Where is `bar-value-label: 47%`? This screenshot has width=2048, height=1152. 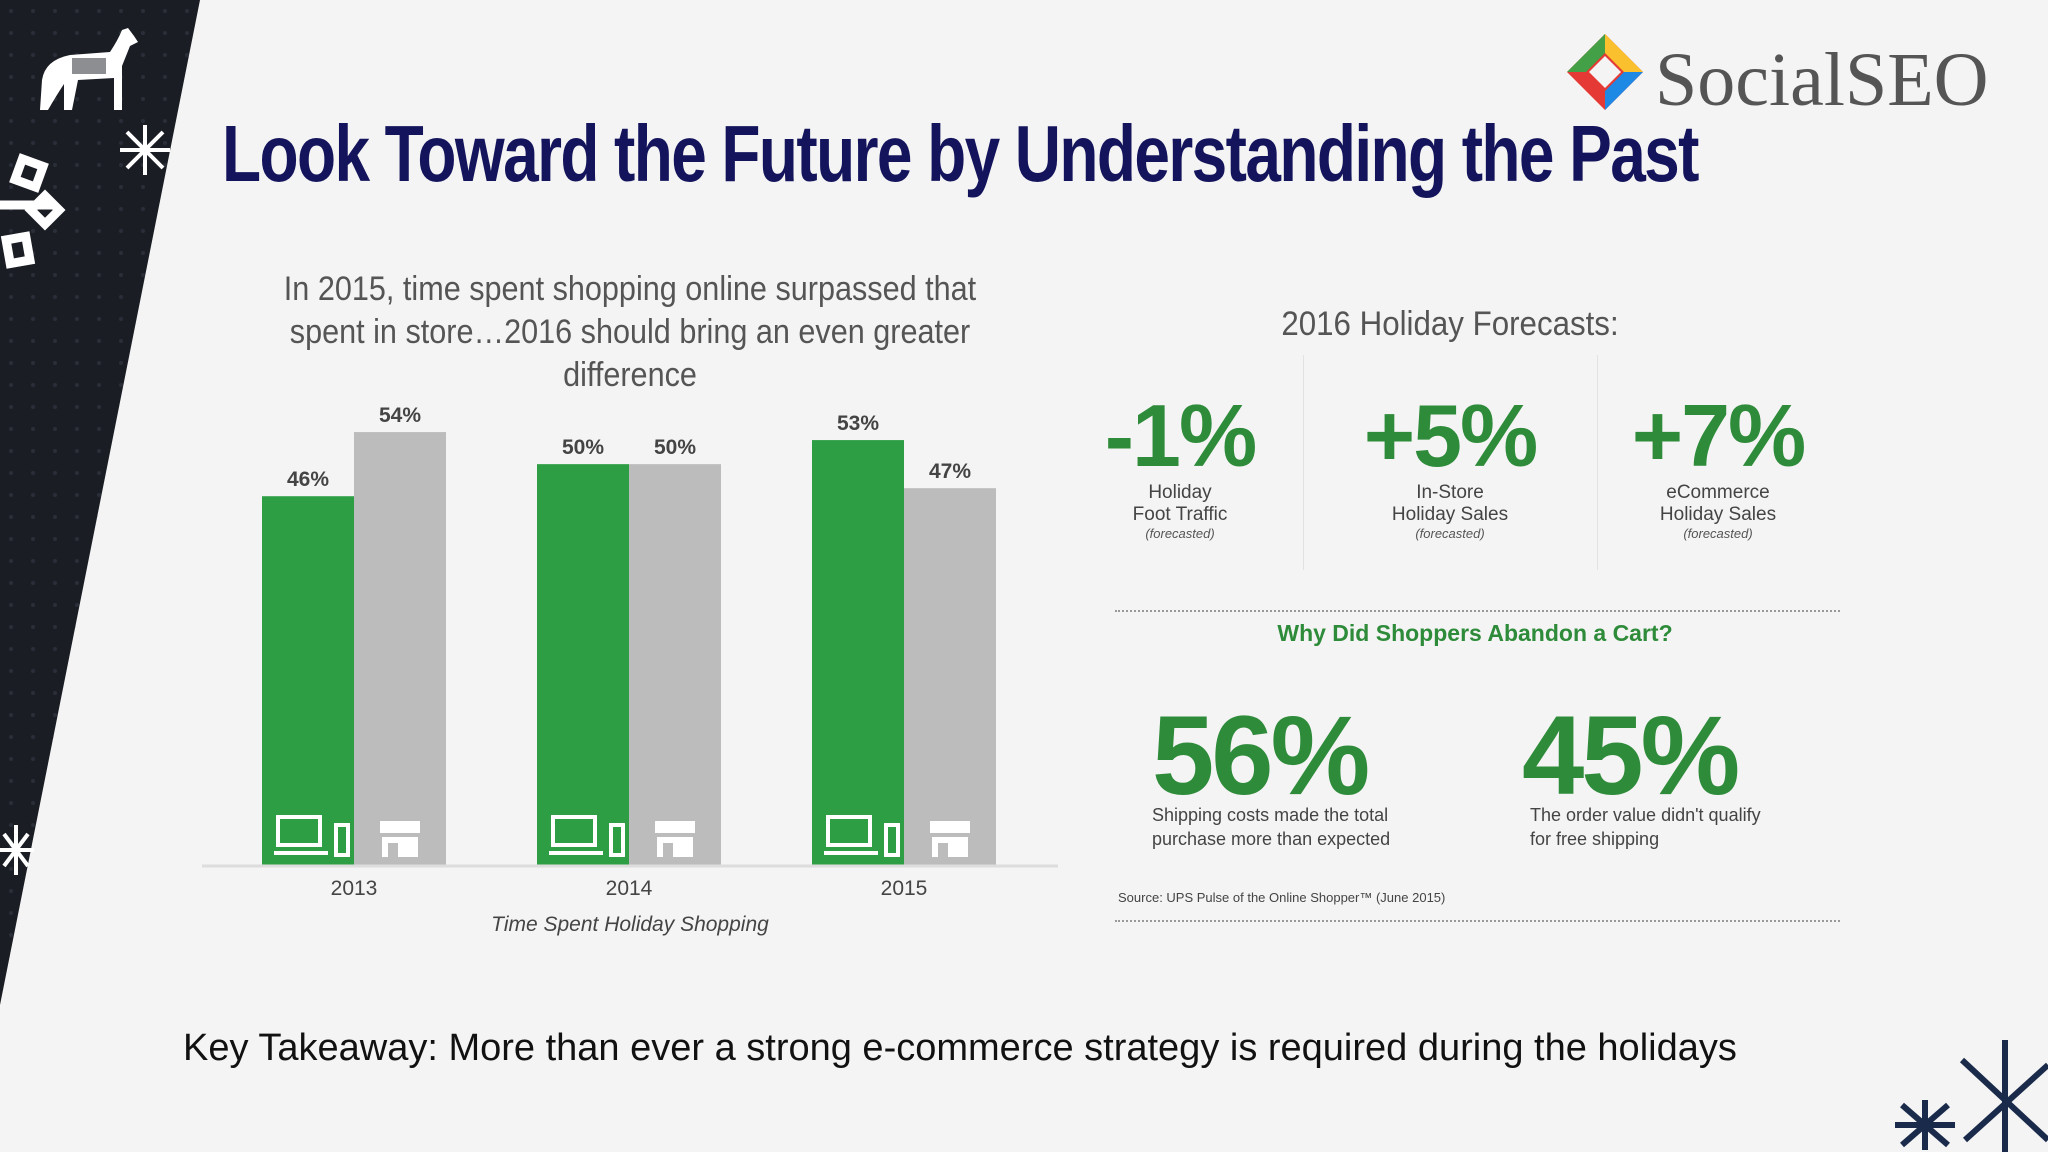 bar-value-label: 47% is located at coordinates (950, 471).